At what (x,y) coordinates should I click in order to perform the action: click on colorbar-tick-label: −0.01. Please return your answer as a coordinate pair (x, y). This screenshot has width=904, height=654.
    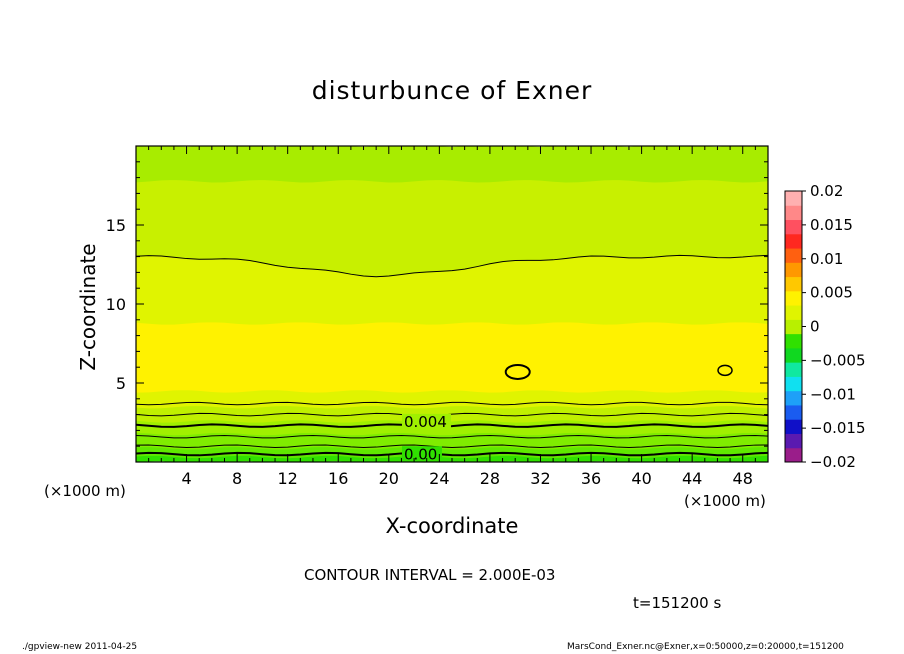
    Looking at the image, I should click on (833, 394).